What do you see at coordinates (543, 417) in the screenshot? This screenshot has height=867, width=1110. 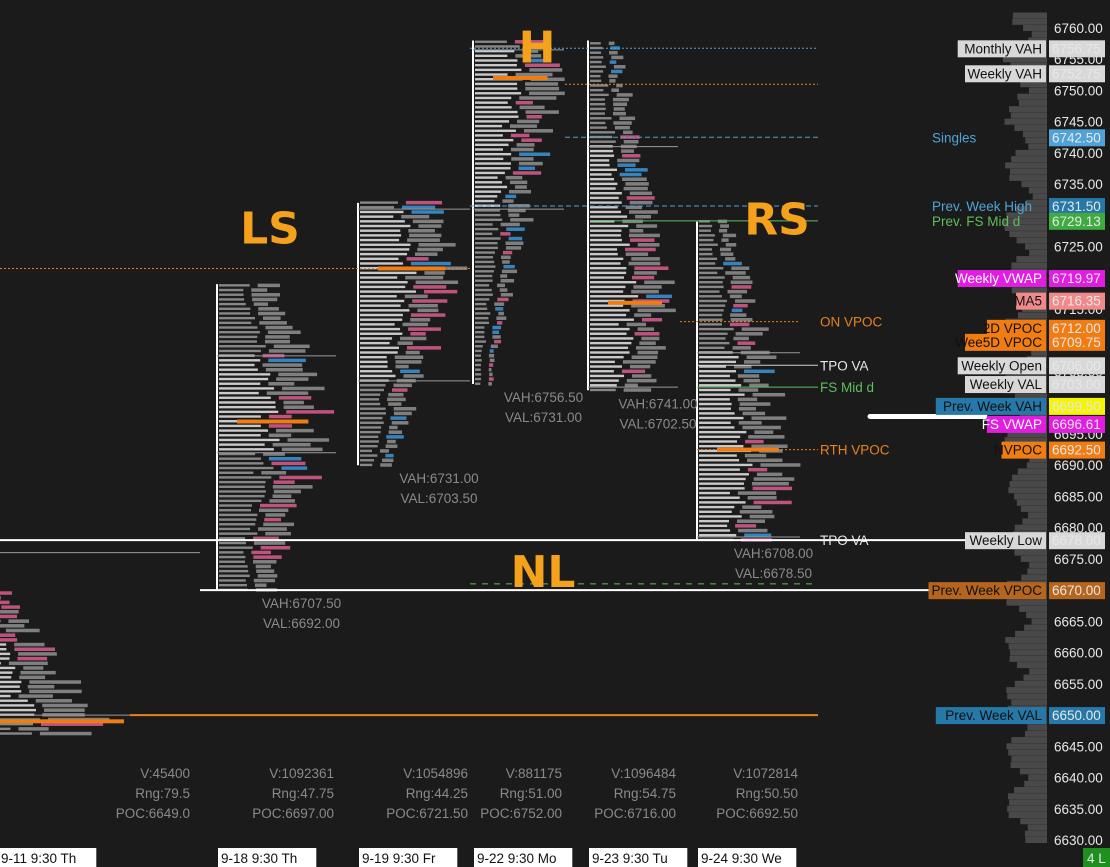 I see `va-low-text: VAL:6731.00` at bounding box center [543, 417].